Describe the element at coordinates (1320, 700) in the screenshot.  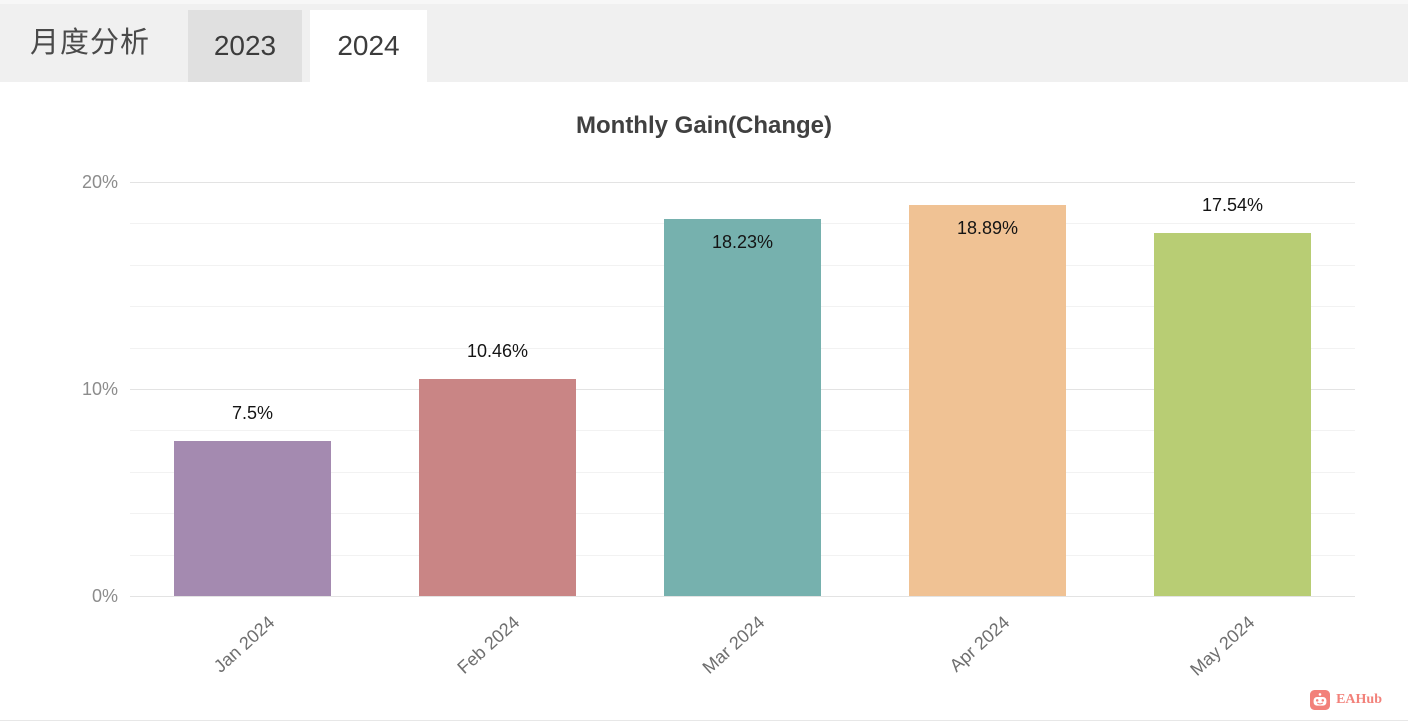
I see `robot-icon` at that location.